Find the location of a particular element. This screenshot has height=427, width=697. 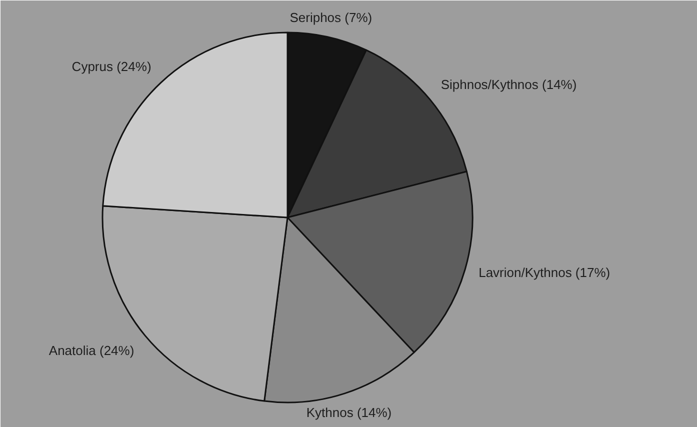

slice-label: Lavrion/Kythnos (17%) is located at coordinates (544, 272).